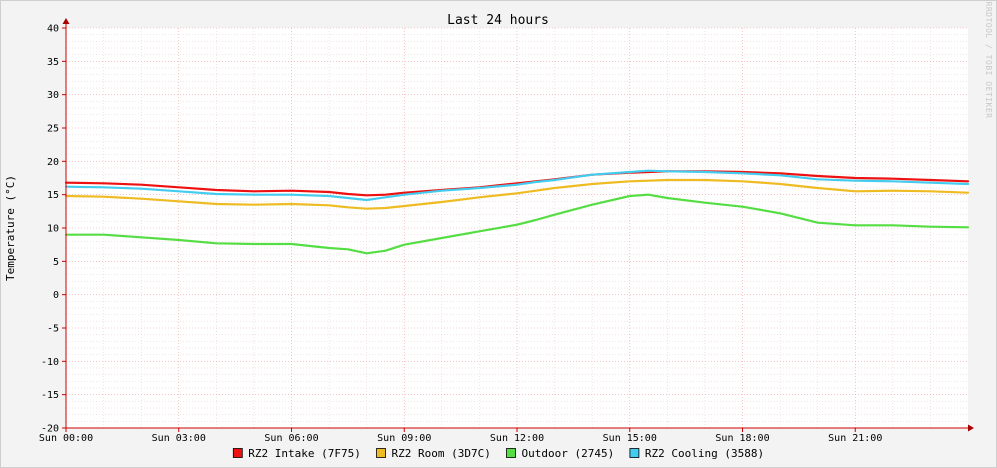 This screenshot has width=997, height=468. Describe the element at coordinates (988, 60) in the screenshot. I see `watermark: RRDTOOL / TOBI OETIKER` at that location.